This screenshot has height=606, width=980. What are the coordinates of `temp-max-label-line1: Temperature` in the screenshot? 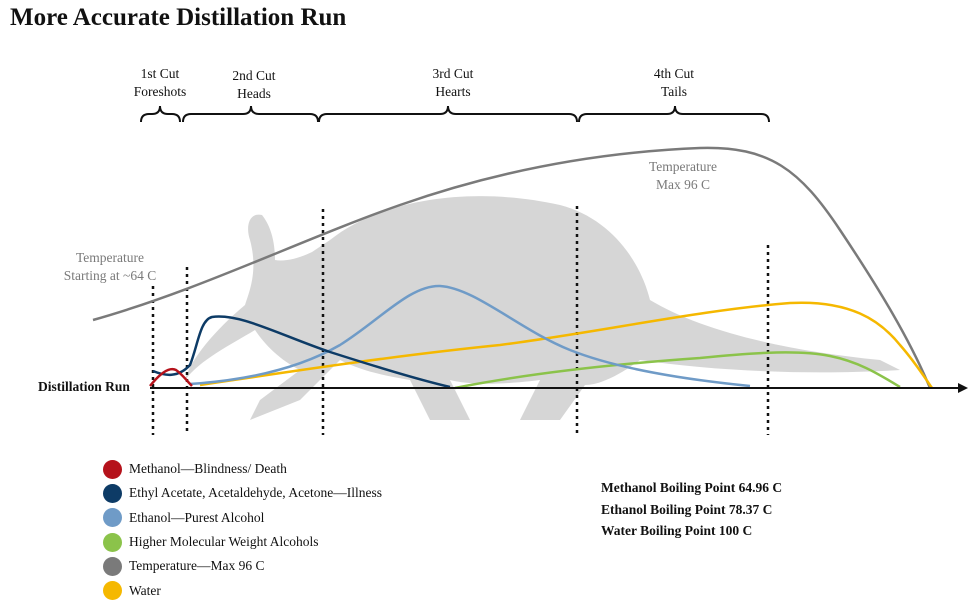 It's located at (683, 166).